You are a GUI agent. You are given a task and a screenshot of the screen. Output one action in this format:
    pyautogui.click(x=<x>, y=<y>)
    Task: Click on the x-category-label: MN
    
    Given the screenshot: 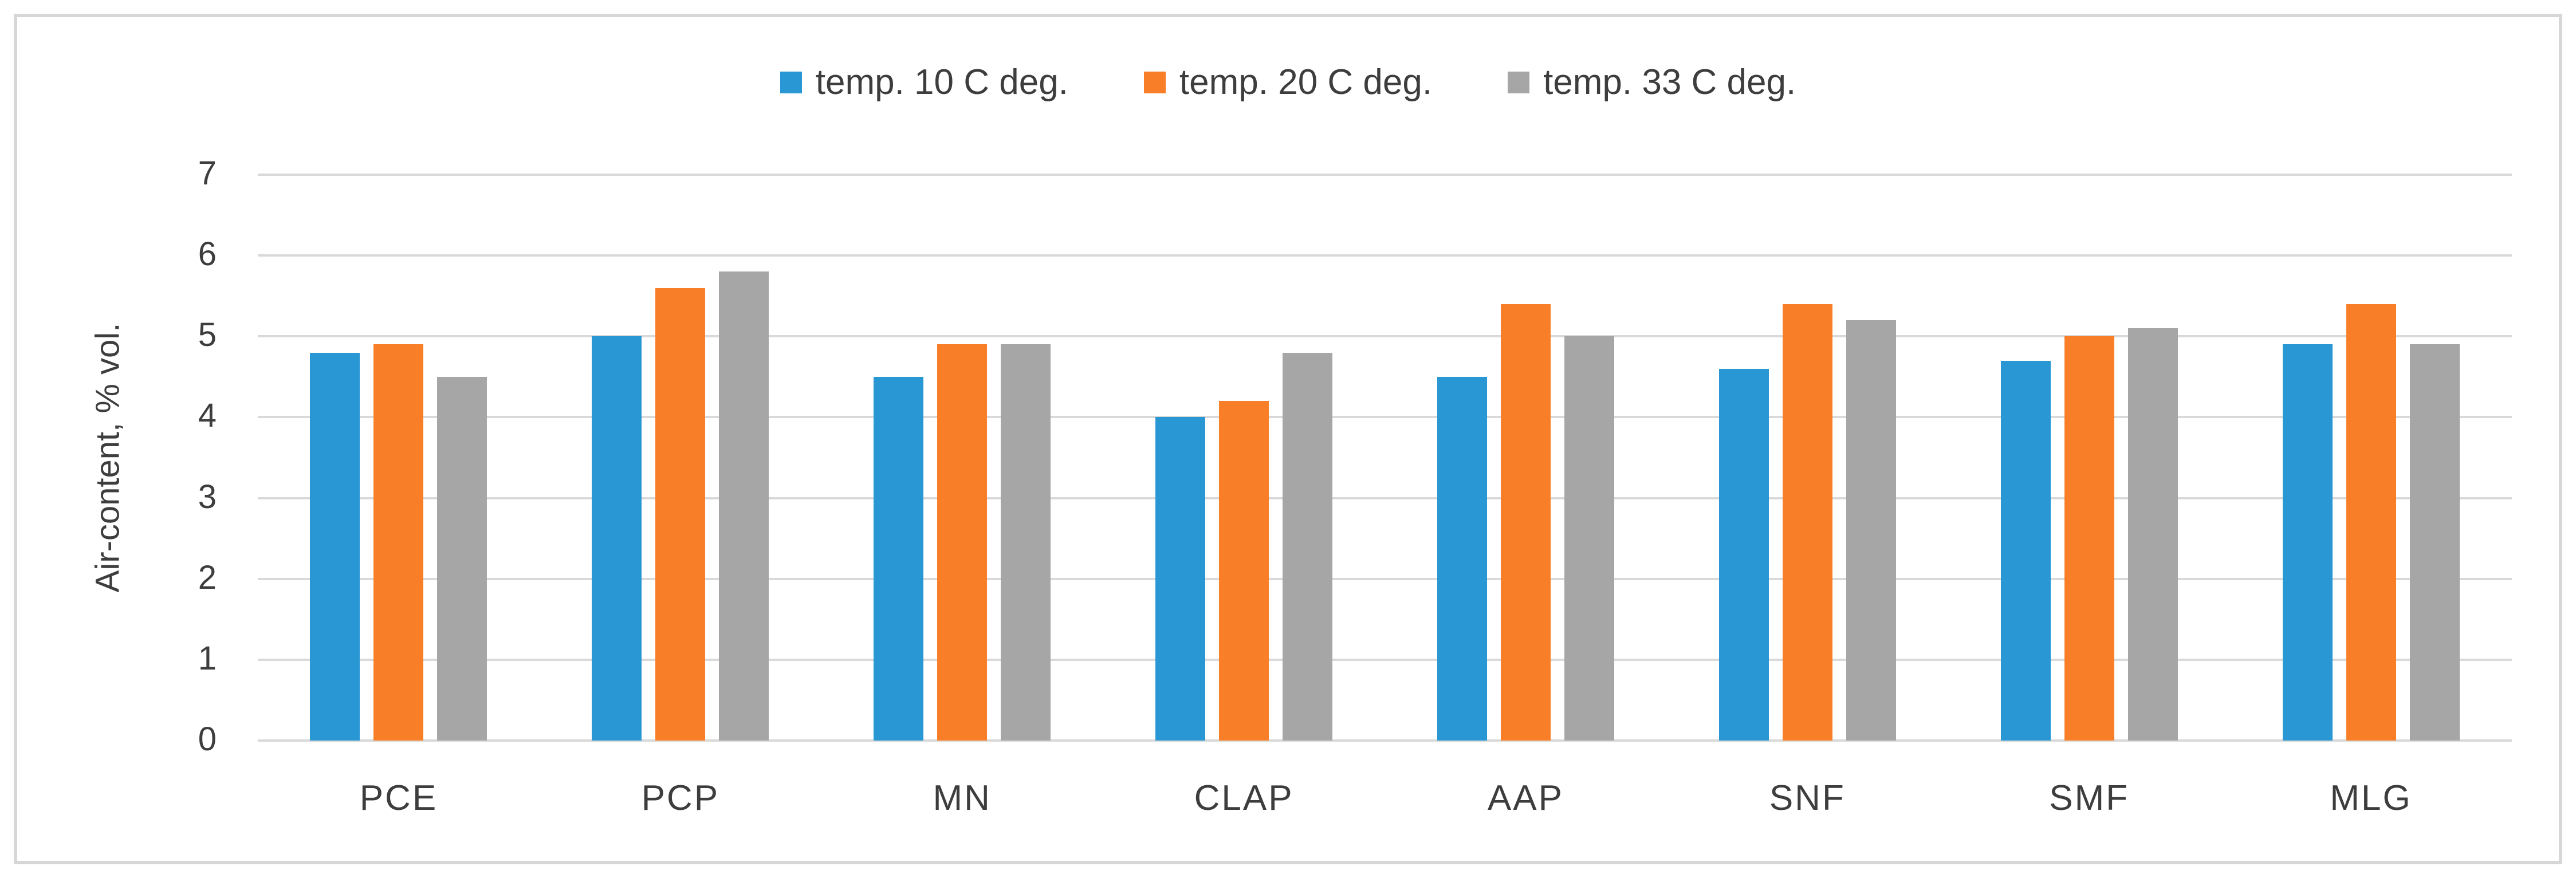 What is the action you would take?
    pyautogui.click(x=962, y=798)
    